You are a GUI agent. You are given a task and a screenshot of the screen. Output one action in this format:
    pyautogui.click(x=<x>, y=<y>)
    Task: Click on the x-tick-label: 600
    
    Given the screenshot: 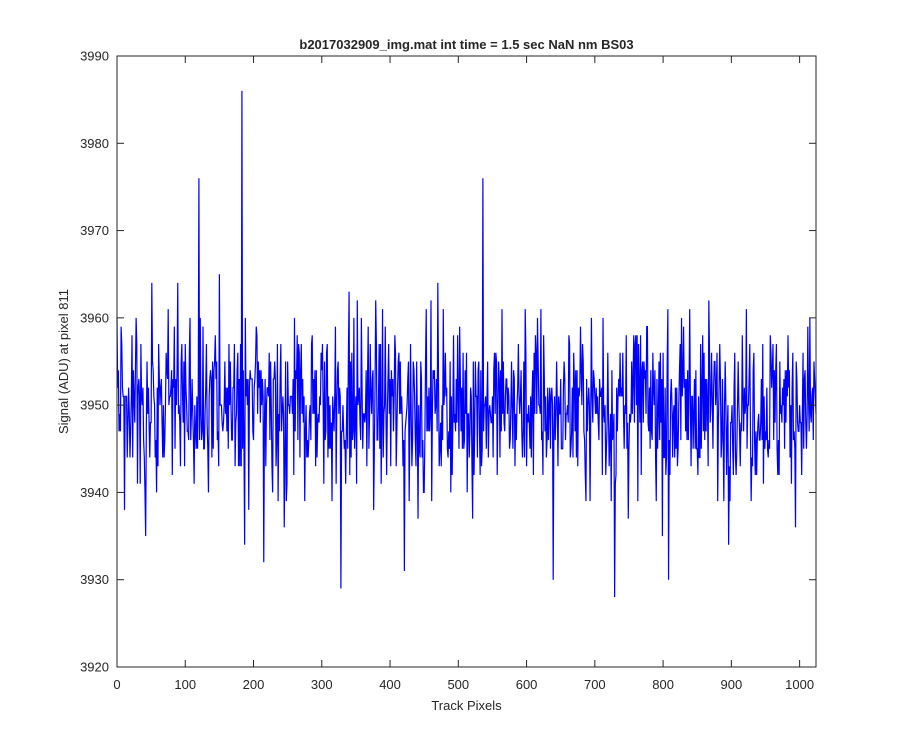 What is the action you would take?
    pyautogui.click(x=527, y=684)
    